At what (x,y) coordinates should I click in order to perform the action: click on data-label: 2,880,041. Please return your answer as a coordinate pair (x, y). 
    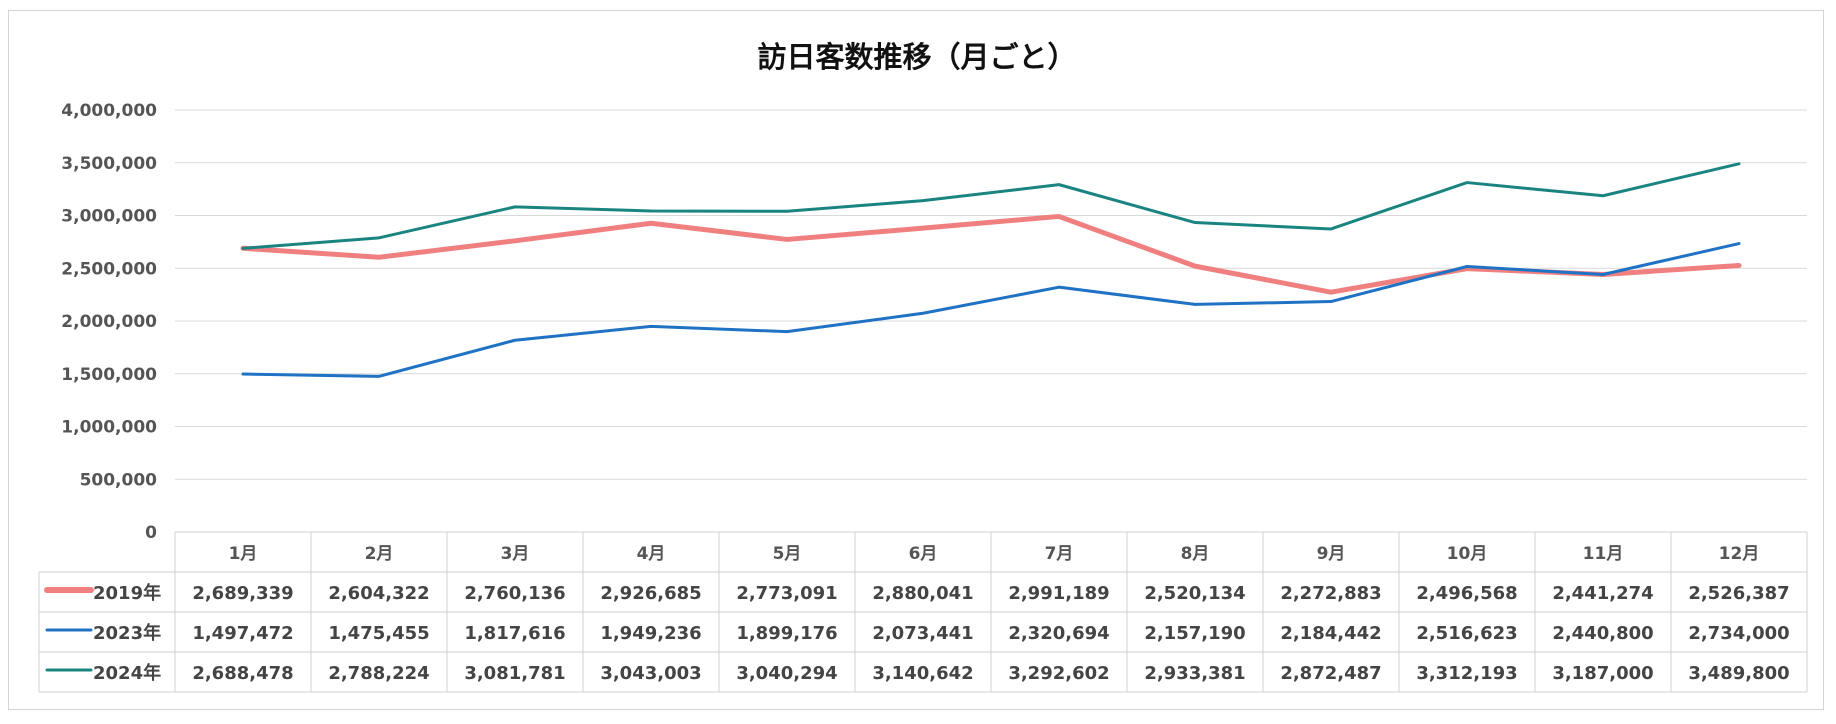
    Looking at the image, I should click on (922, 593).